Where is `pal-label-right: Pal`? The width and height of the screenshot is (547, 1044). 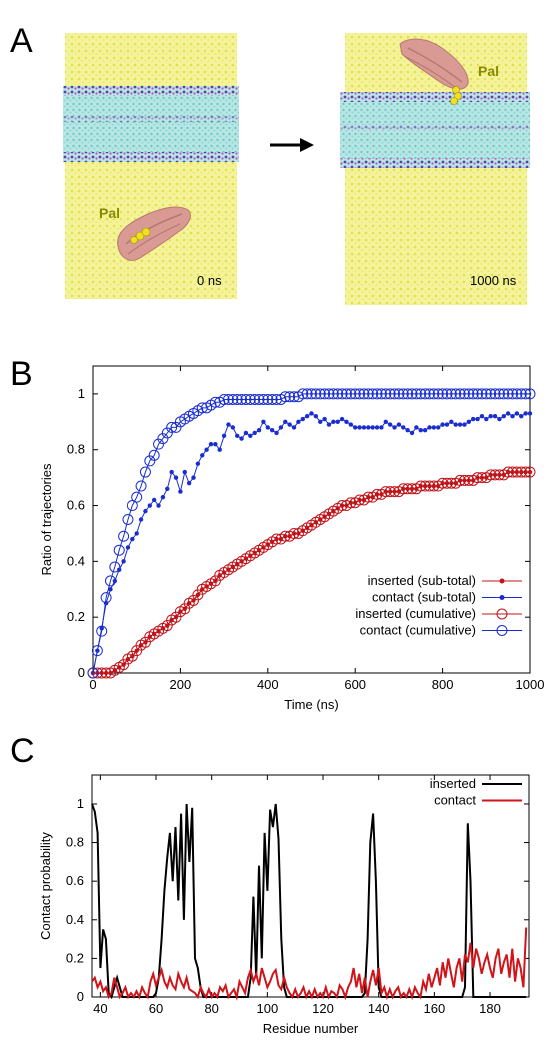 pal-label-right: Pal is located at coordinates (488, 71).